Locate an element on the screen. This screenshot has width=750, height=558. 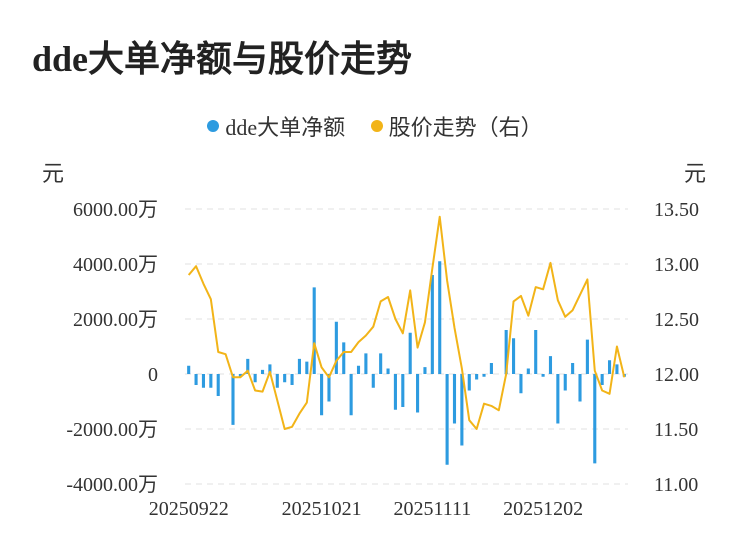
chart-title: dde大单净额与股价走势 is located at coordinates (222, 59).